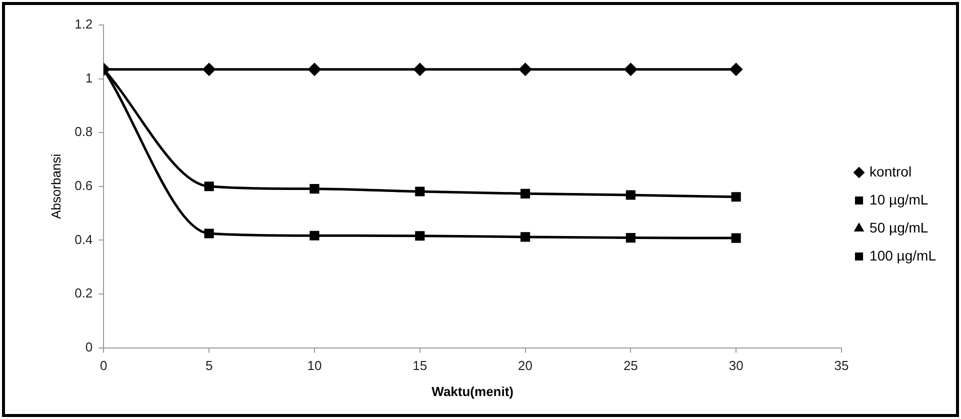 The height and width of the screenshot is (419, 961). I want to click on legend-label: 10 µg/mL, so click(899, 199).